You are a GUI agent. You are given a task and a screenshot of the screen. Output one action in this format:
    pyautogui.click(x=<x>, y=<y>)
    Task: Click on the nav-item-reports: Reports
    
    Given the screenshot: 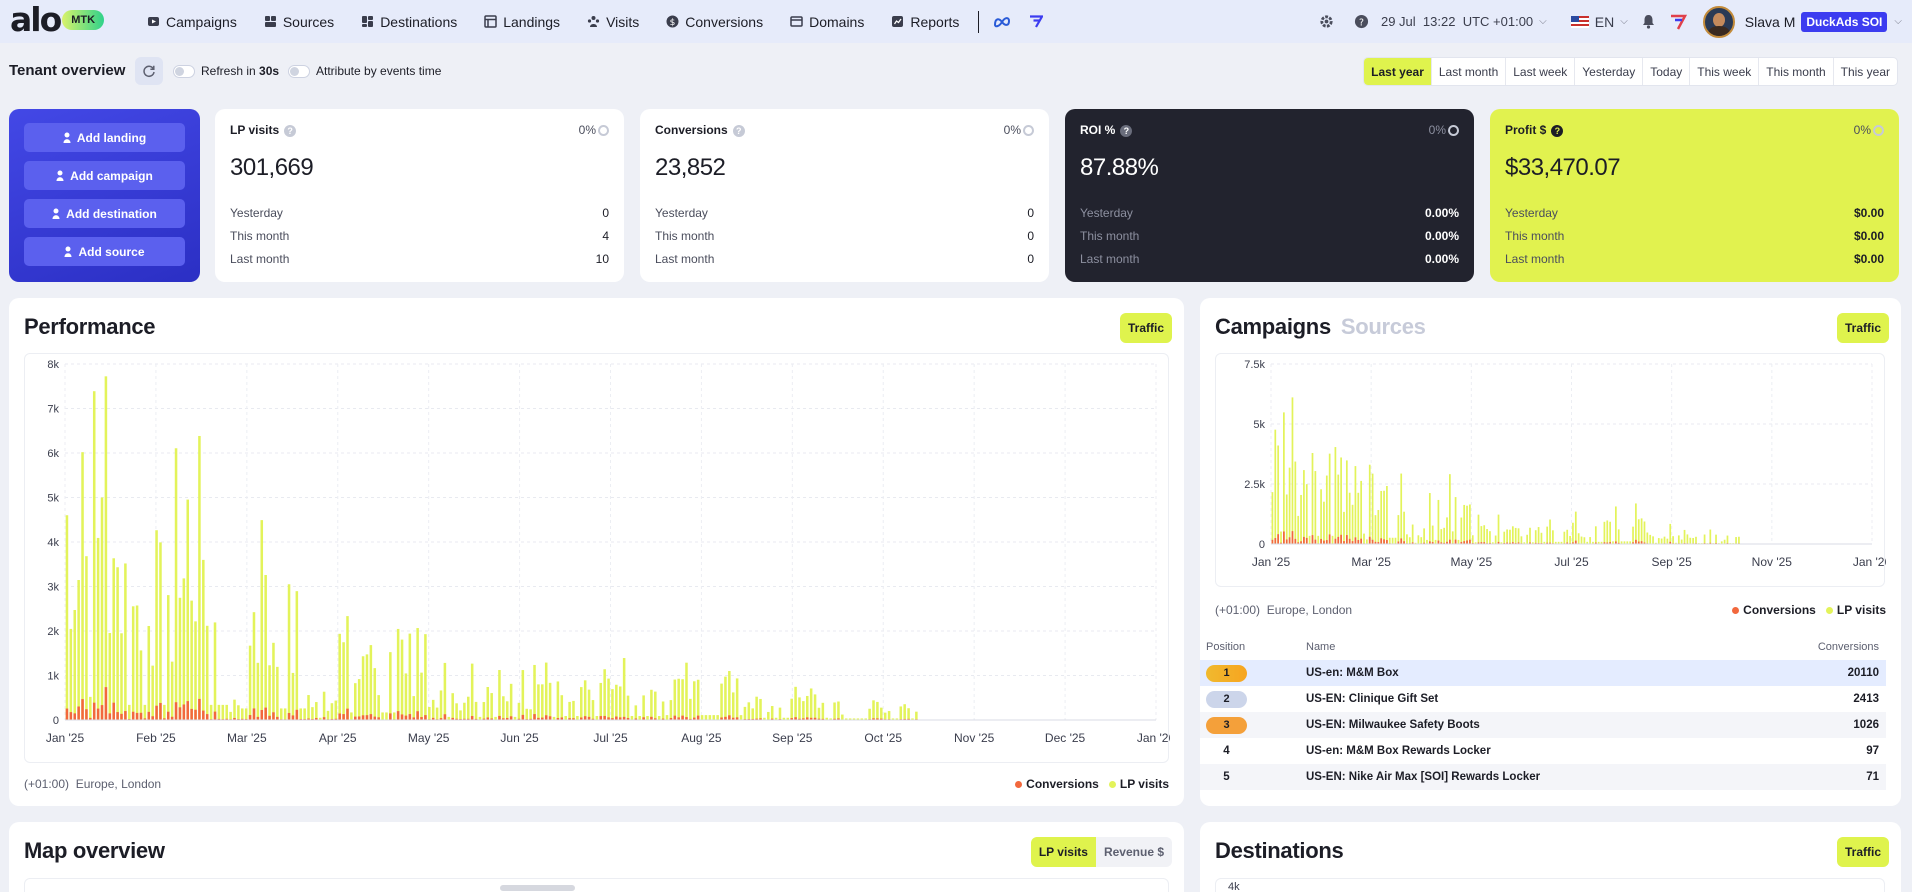 What is the action you would take?
    pyautogui.click(x=925, y=22)
    